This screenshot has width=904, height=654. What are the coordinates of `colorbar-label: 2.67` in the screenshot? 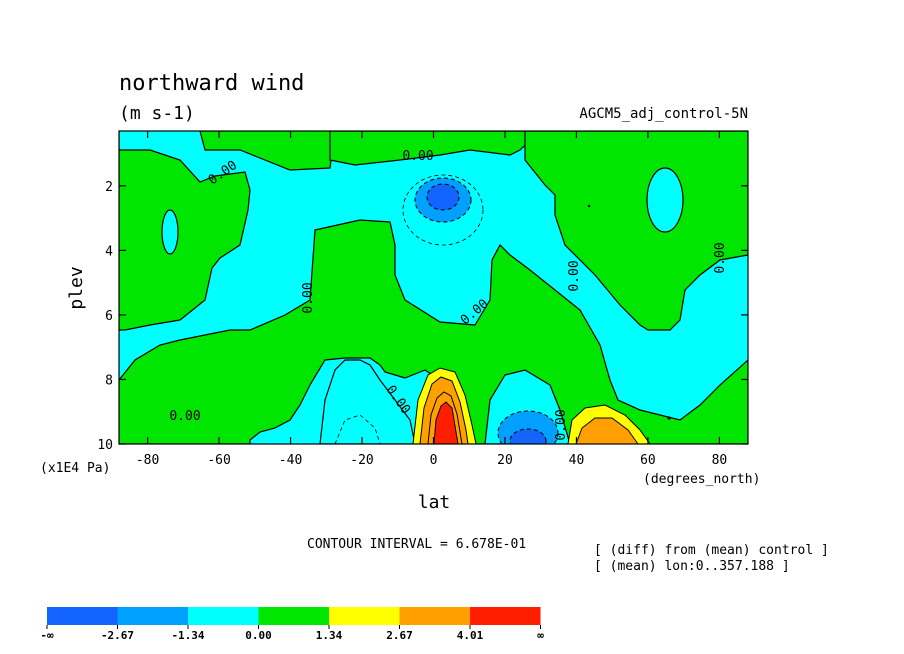 It's located at (399, 635).